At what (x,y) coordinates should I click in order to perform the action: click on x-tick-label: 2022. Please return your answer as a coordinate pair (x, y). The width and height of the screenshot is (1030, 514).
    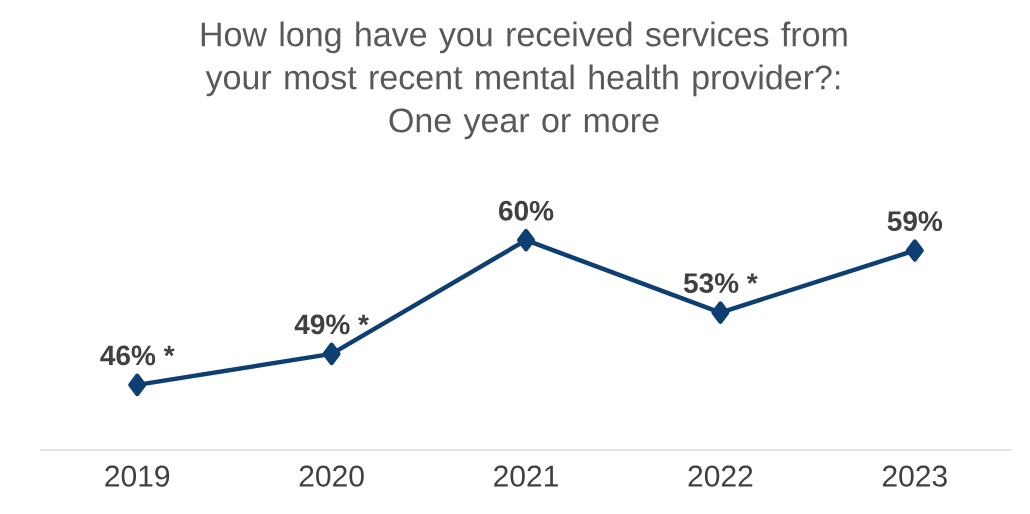
    Looking at the image, I should click on (720, 476).